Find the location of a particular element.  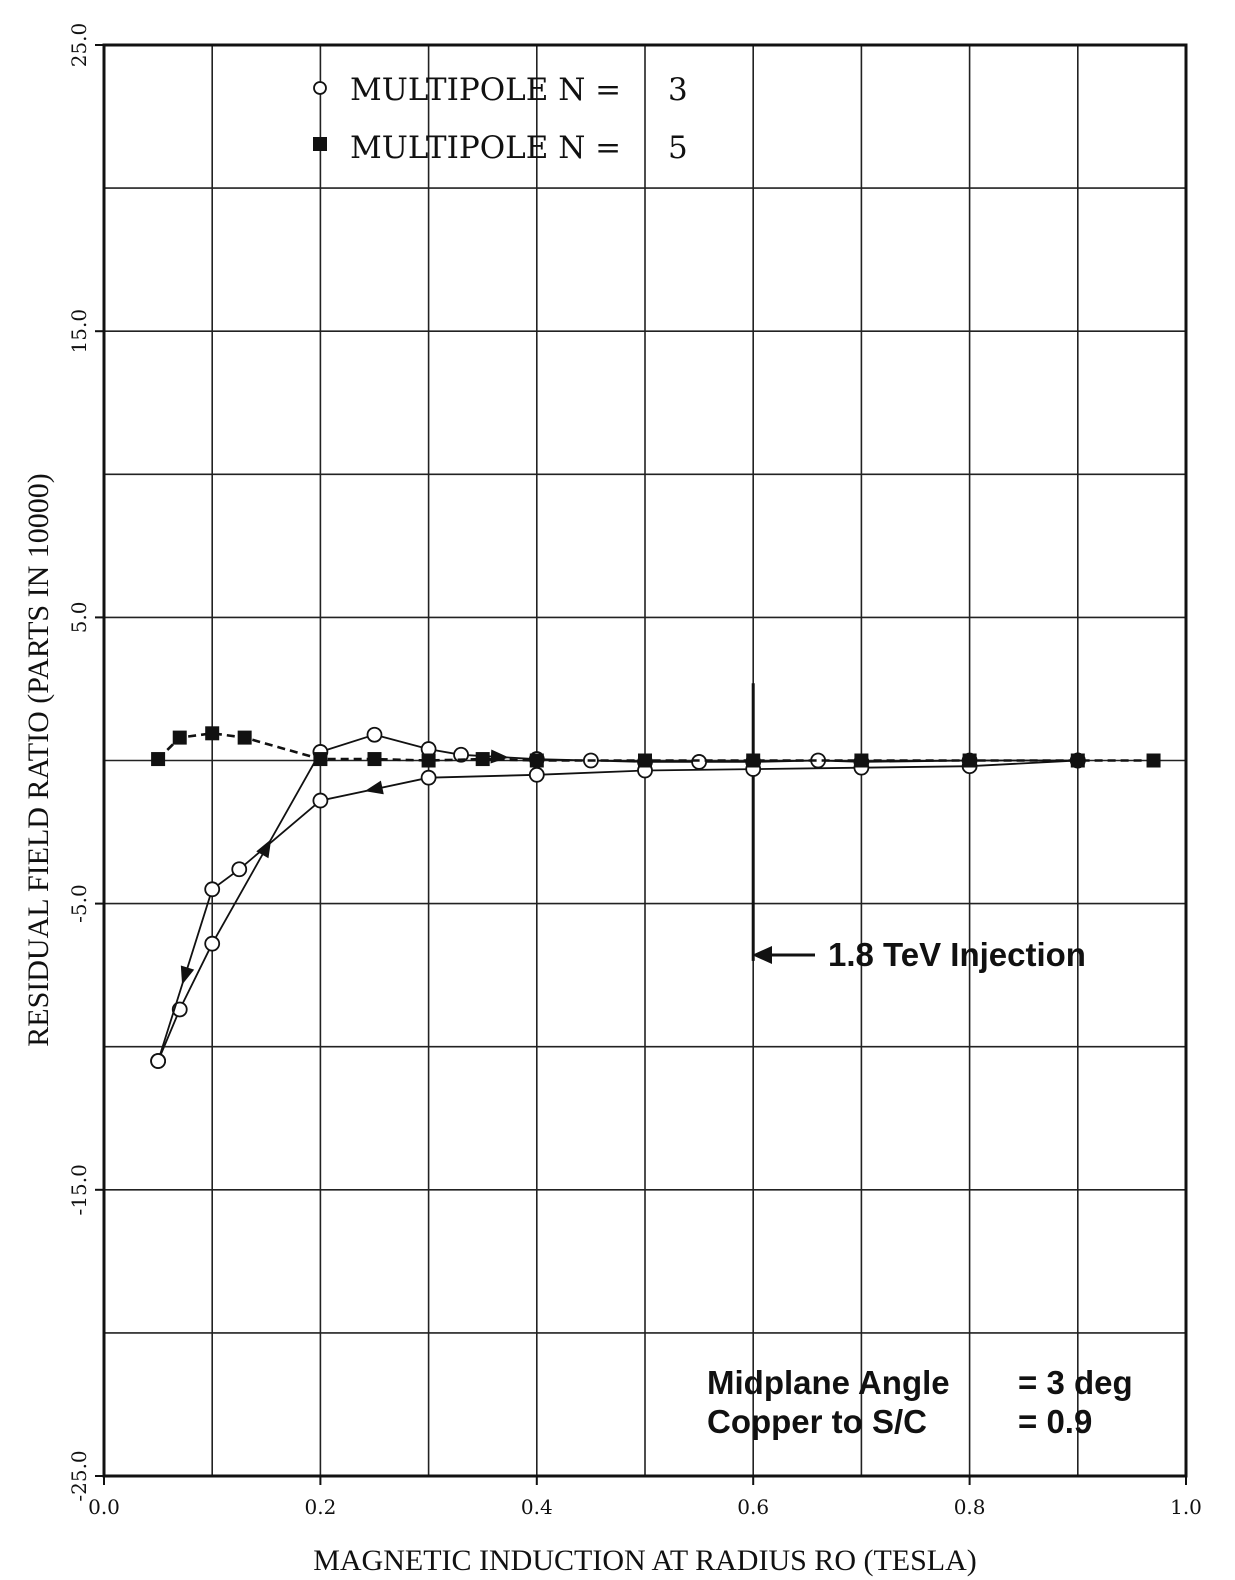

midplane-angle-value: = 3 deg is located at coordinates (1075, 1382).